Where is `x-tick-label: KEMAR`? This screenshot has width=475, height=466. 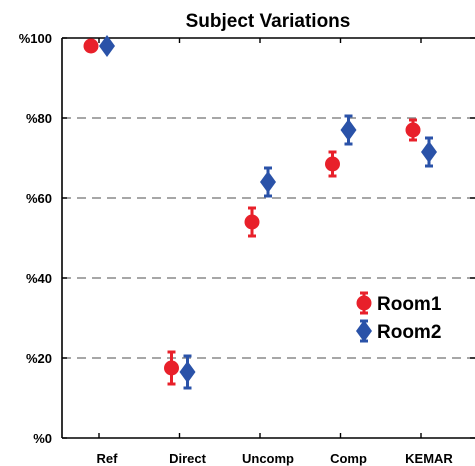
x-tick-label: KEMAR is located at coordinates (429, 458).